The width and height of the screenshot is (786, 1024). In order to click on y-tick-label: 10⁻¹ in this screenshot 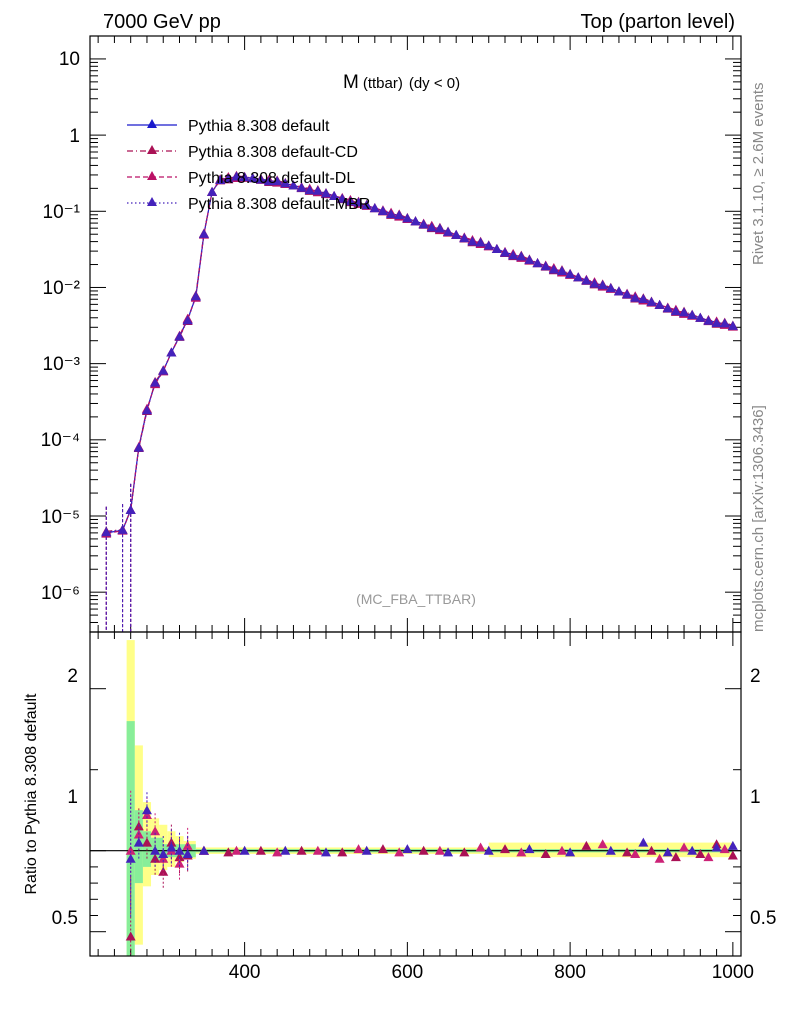, I will do `click(62, 212)`.